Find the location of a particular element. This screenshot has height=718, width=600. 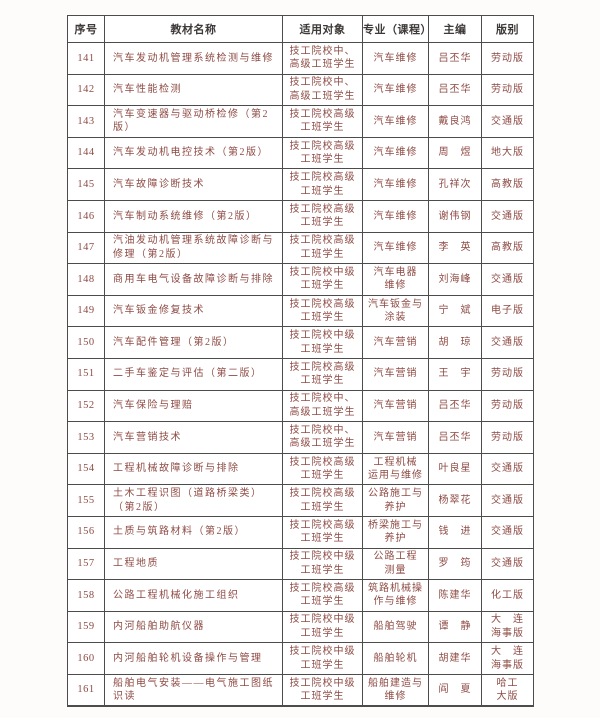

cell-major: 汽车电器 维修 is located at coordinates (395, 279).